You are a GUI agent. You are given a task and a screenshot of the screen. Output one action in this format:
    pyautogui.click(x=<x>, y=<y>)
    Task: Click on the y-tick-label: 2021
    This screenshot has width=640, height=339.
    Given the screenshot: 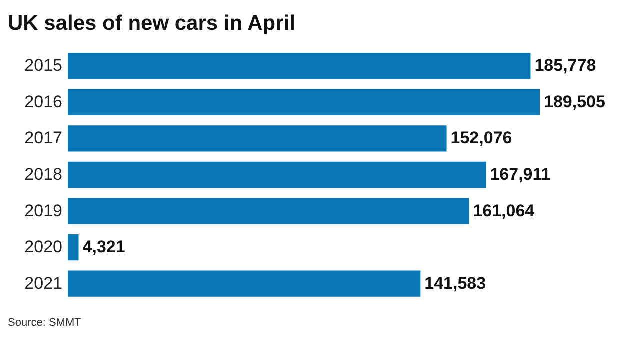 What is the action you would take?
    pyautogui.click(x=43, y=283)
    